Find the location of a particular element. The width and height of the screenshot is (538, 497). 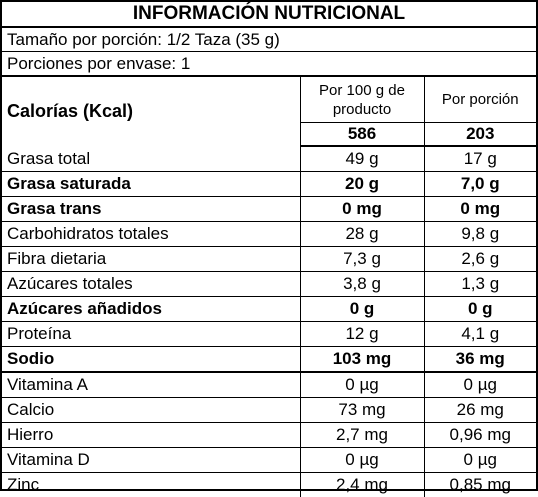

nutrient-per-100g: 3,8 g is located at coordinates (362, 284).